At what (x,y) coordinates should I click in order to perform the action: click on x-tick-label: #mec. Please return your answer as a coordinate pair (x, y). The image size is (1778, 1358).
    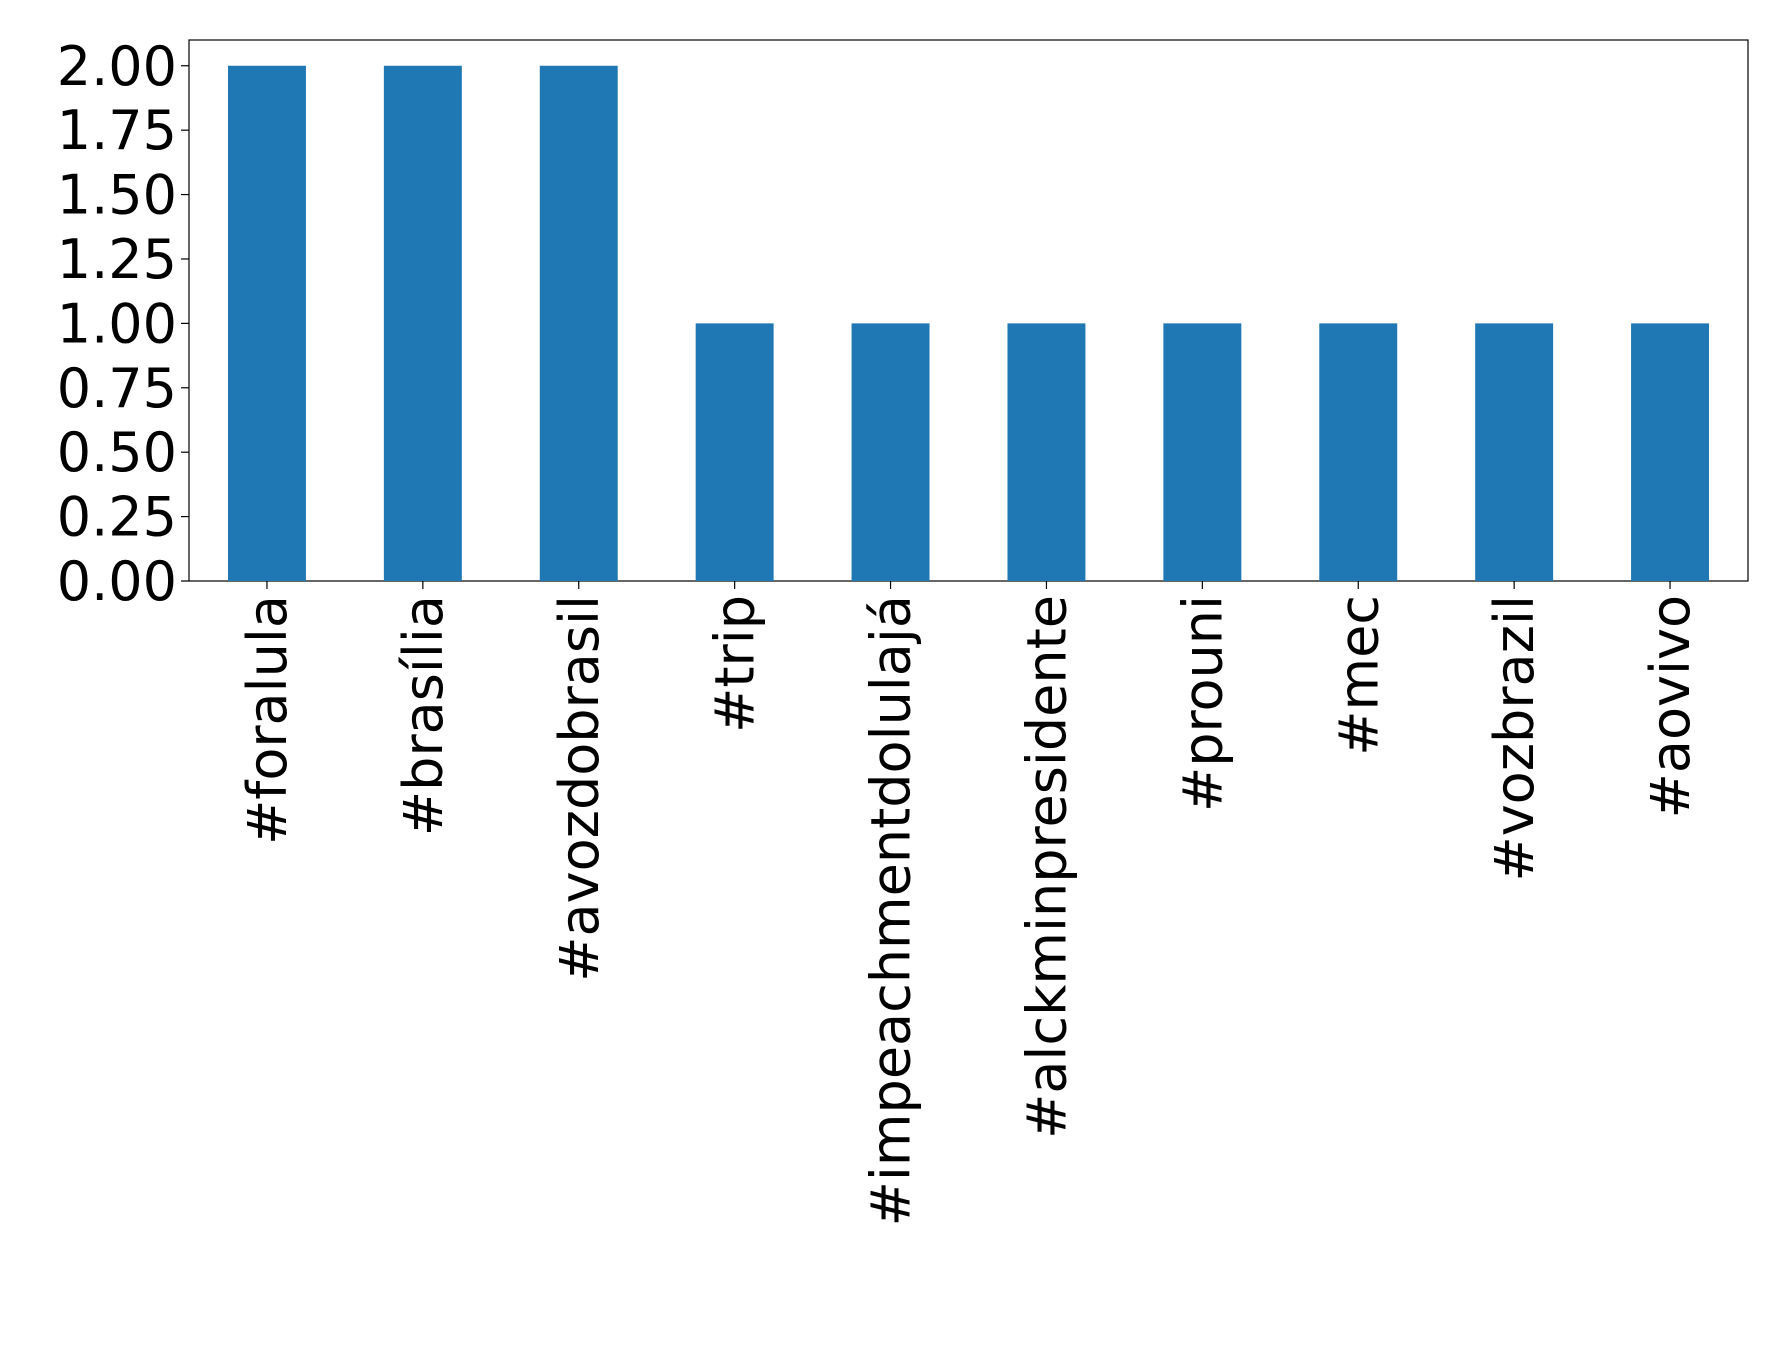
    Looking at the image, I should click on (1358, 675).